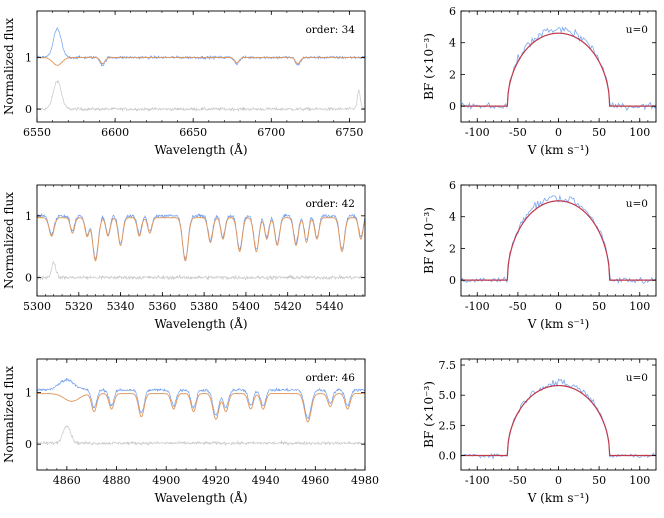 Image resolution: width=664 pixels, height=518 pixels. Describe the element at coordinates (271, 132) in the screenshot. I see `x-tick-label: 6700` at that location.